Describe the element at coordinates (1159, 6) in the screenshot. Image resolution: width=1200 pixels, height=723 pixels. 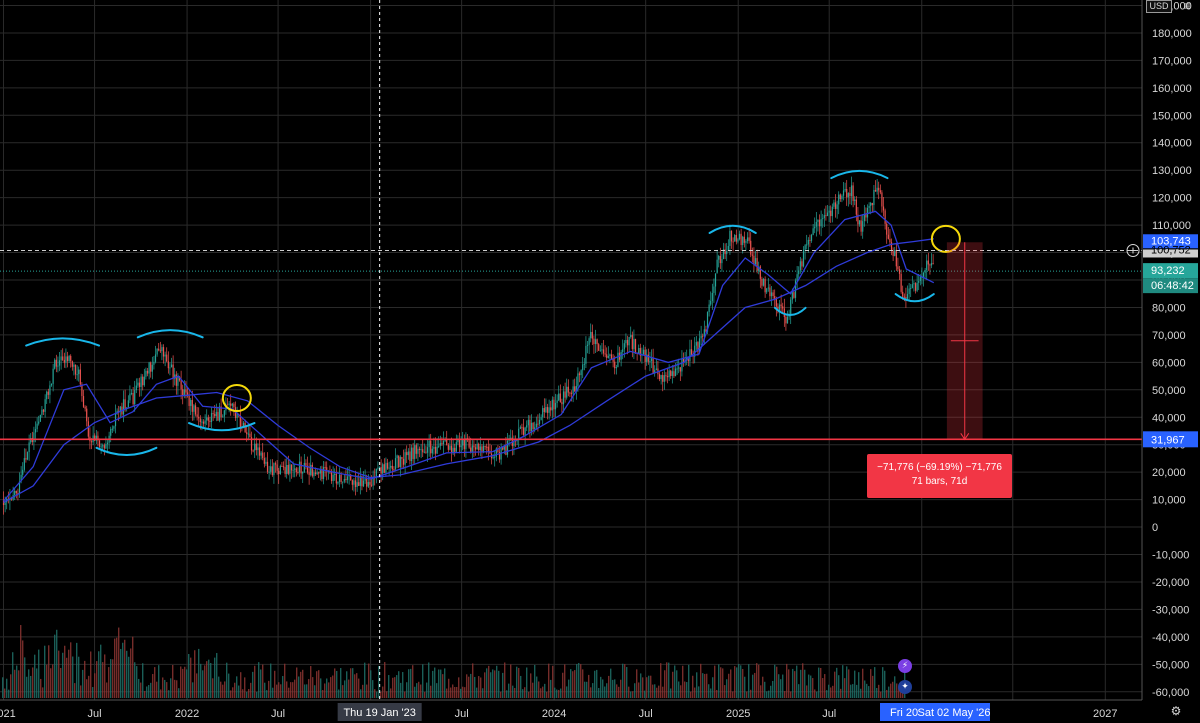
I see `currency-select: USD` at that location.